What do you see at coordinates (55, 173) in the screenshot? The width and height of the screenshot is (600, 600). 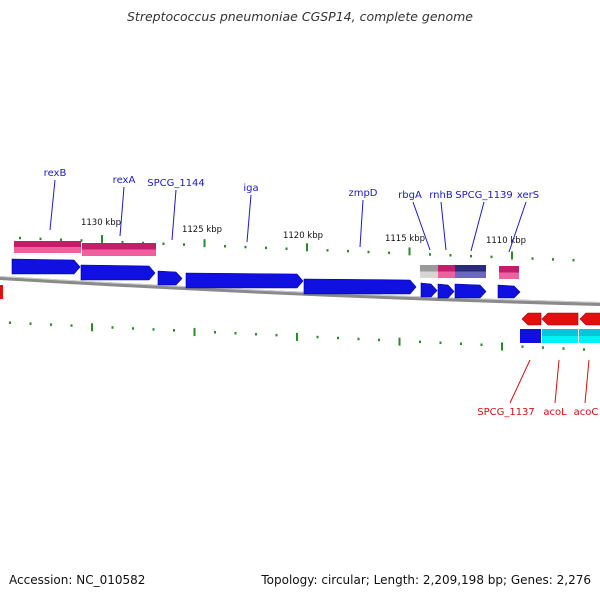 I see `gene-label-rexb: rexB` at bounding box center [55, 173].